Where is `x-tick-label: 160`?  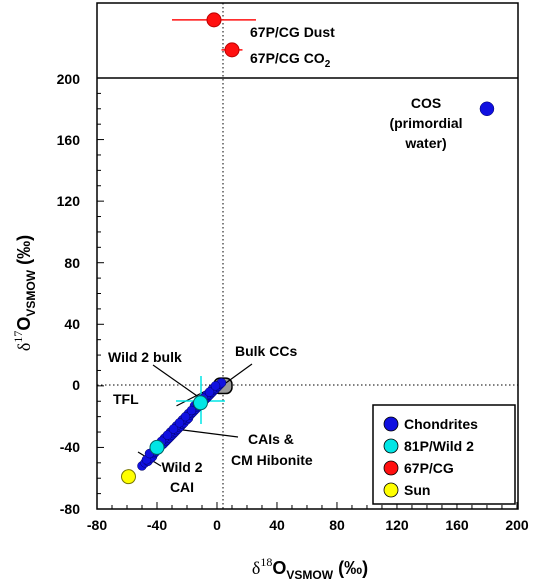 x-tick-label: 160 is located at coordinates (457, 525).